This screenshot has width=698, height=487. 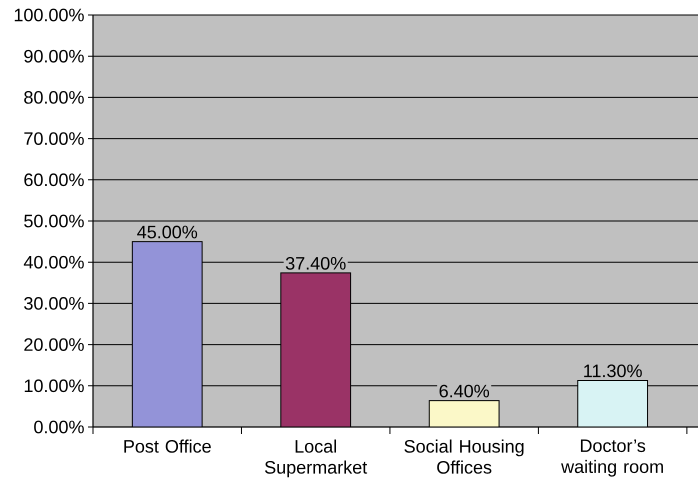 I want to click on y-tick-label: 30.00%, so click(x=54, y=303).